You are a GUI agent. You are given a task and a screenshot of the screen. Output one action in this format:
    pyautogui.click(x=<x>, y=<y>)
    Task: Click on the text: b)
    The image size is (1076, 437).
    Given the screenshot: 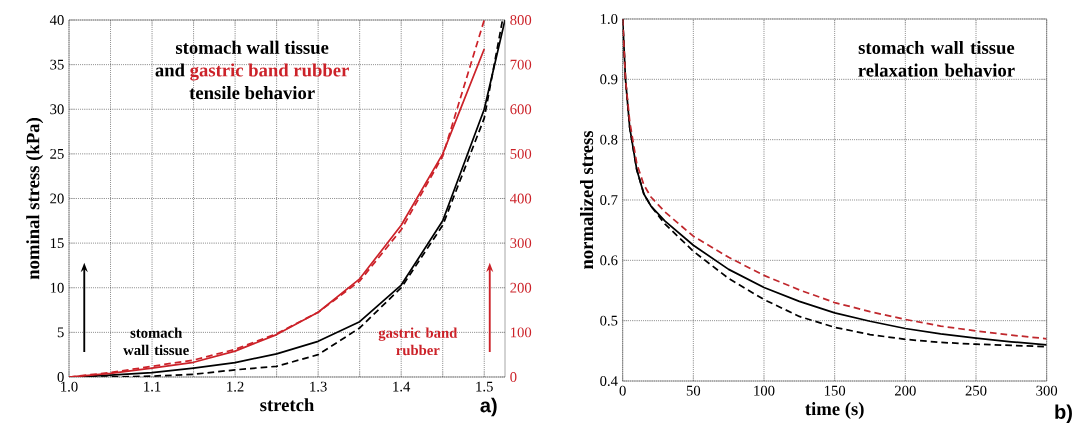 What is the action you would take?
    pyautogui.click(x=1063, y=414)
    